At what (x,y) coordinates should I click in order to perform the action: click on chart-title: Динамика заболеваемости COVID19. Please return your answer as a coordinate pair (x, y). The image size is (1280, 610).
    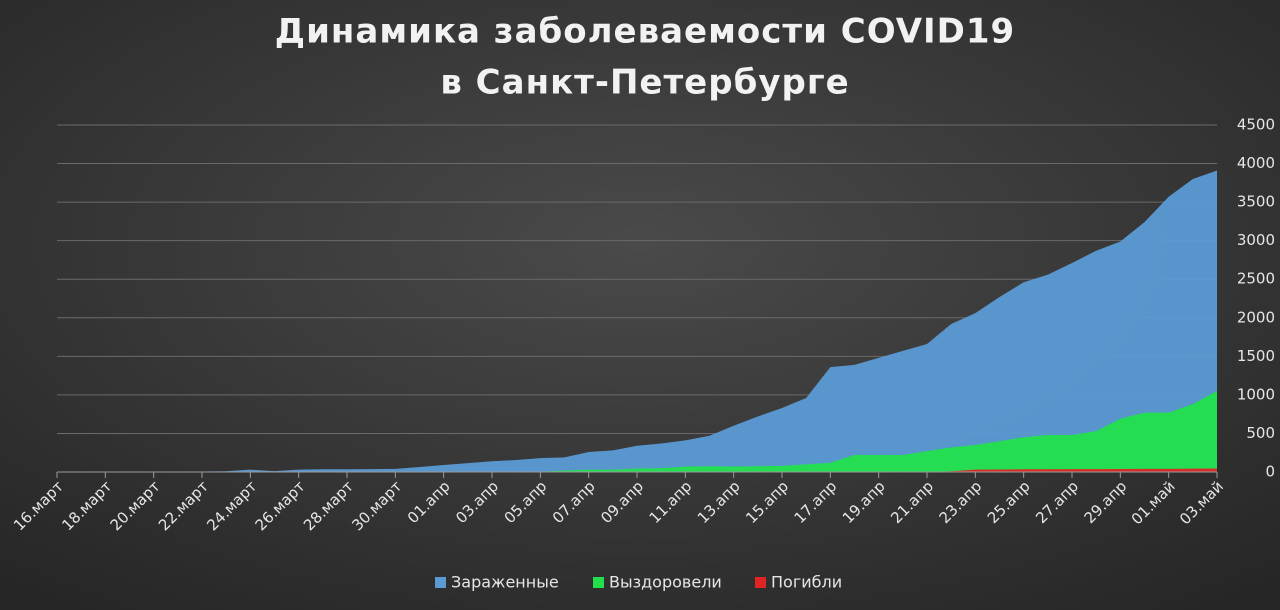
    Looking at the image, I should click on (645, 32).